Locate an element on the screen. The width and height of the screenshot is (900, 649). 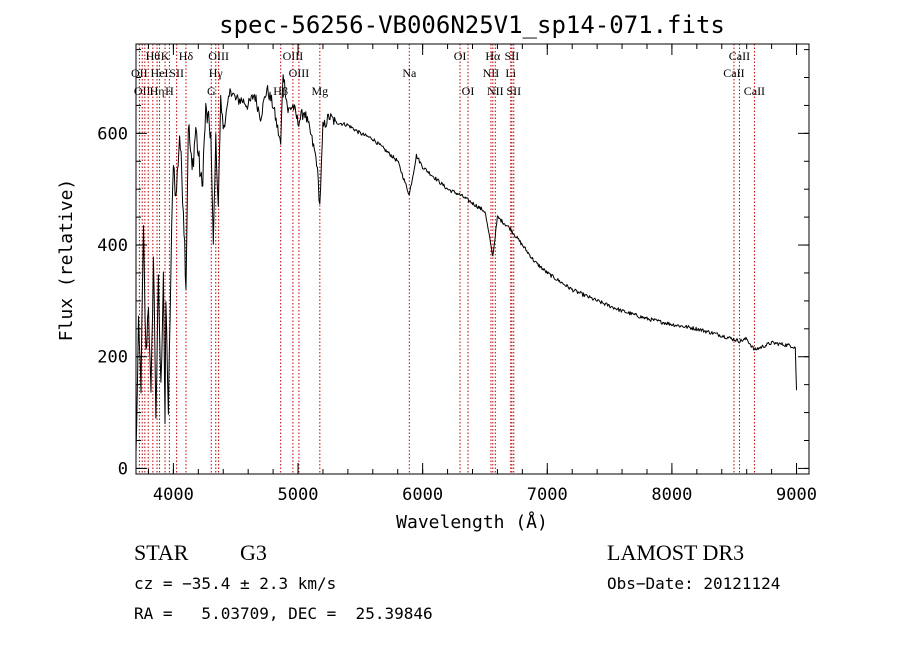
line-label: Hη is located at coordinates (157, 91).